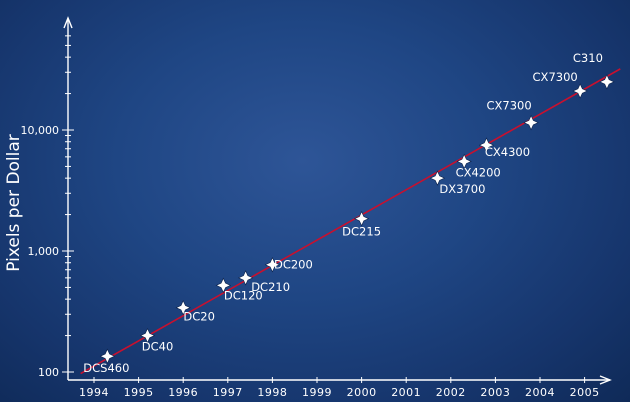  Describe the element at coordinates (44, 251) in the screenshot. I see `y-tick-label: 1,000` at that location.